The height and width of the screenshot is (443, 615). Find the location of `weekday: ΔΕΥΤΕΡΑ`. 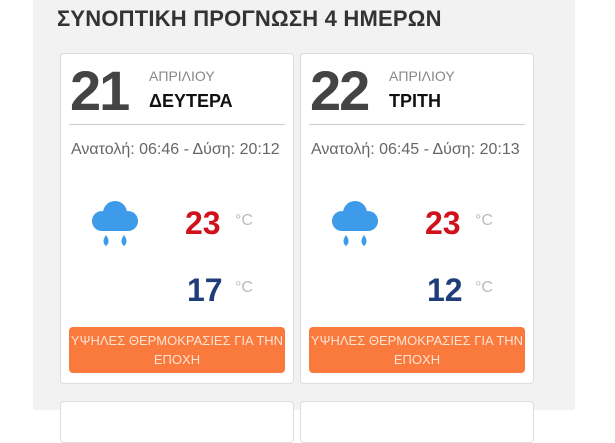

weekday: ΔΕΥΤΕΡΑ is located at coordinates (191, 101).